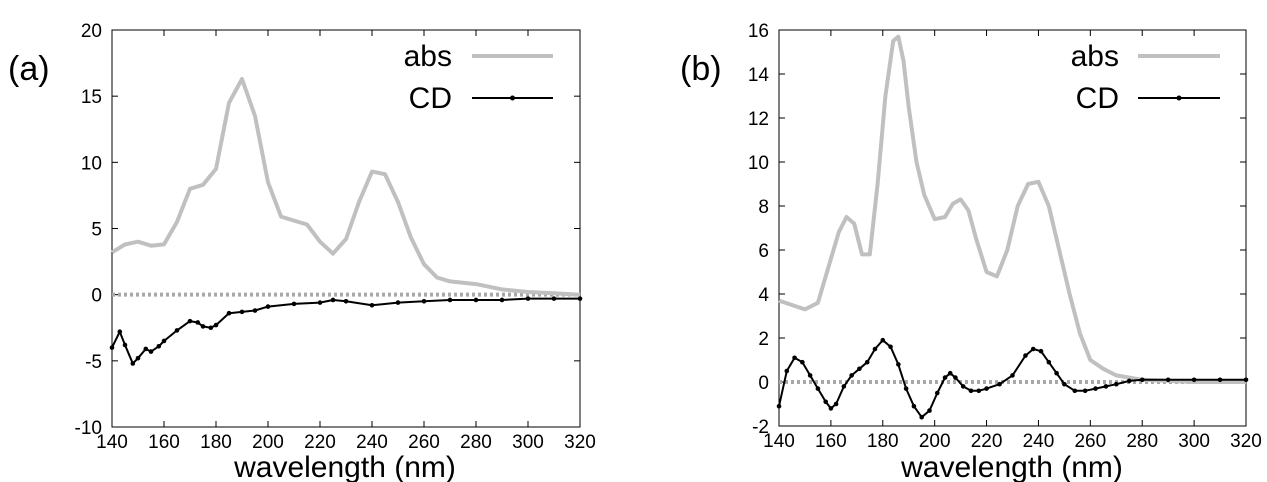 The width and height of the screenshot is (1267, 482). What do you see at coordinates (91, 97) in the screenshot?
I see `y-tick-label: 15` at bounding box center [91, 97].